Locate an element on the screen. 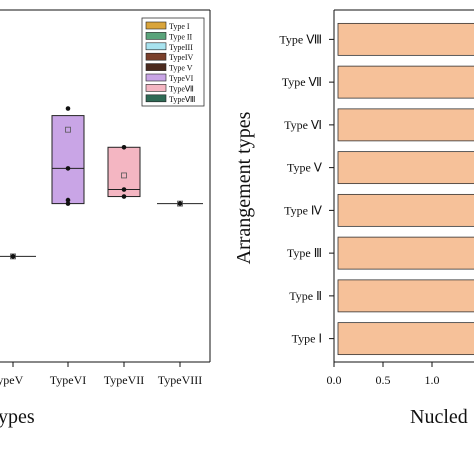 This screenshot has height=474, width=474. right-x-tick-label: 0.5 is located at coordinates (383, 380).